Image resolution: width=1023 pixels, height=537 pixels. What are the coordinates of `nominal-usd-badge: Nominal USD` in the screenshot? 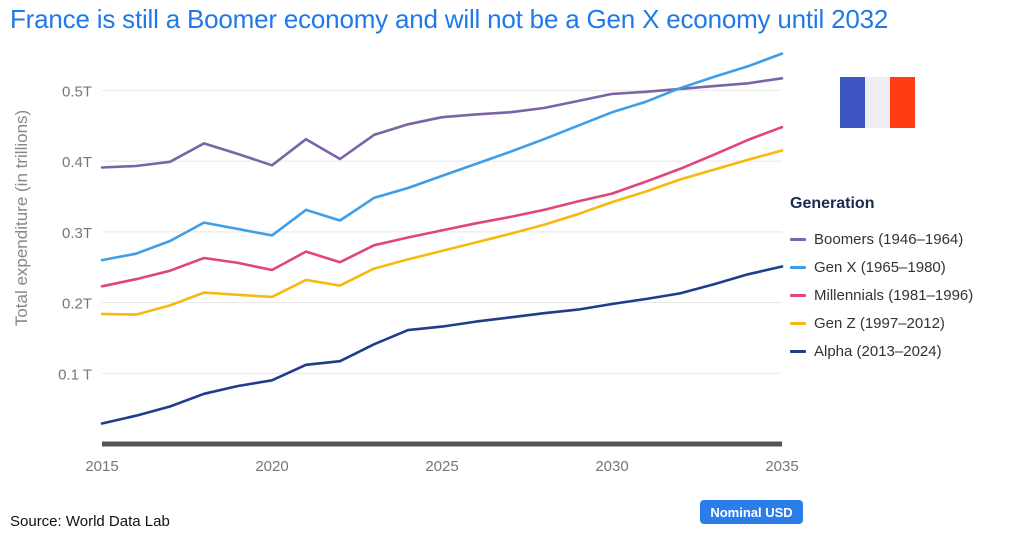 It's located at (751, 512).